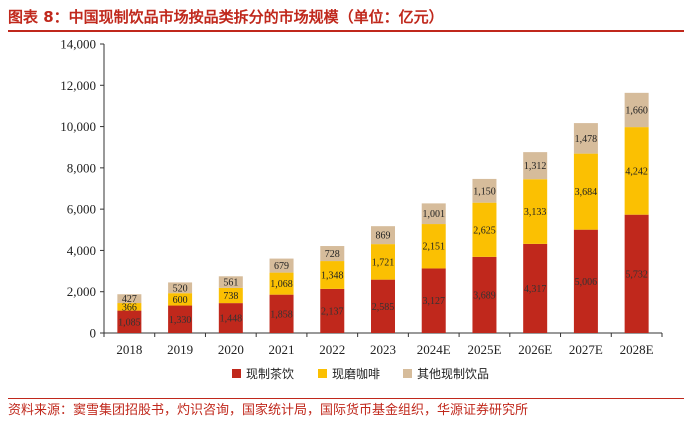 The height and width of the screenshot is (426, 692). I want to click on data-label: 1,448, so click(231, 319).